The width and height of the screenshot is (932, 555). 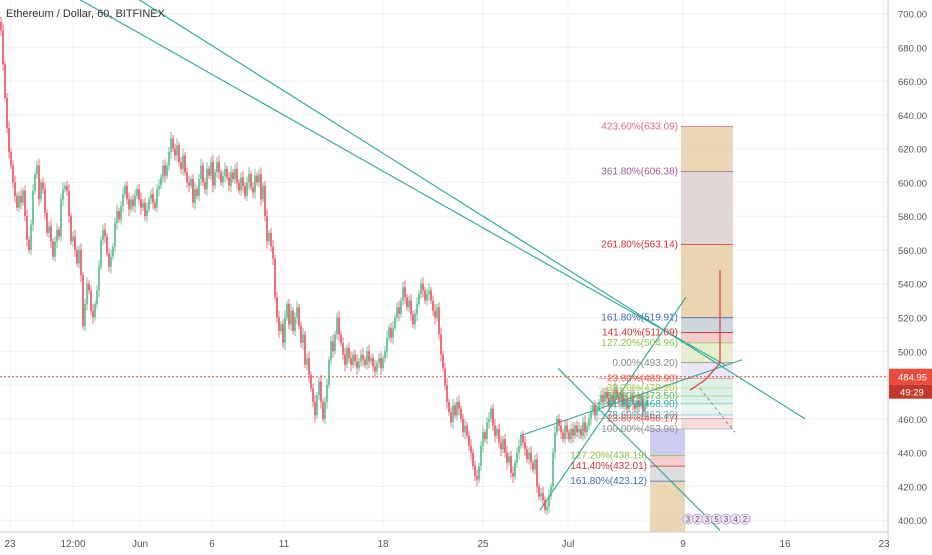 I want to click on current-price-label: 484.95, so click(x=912, y=378).